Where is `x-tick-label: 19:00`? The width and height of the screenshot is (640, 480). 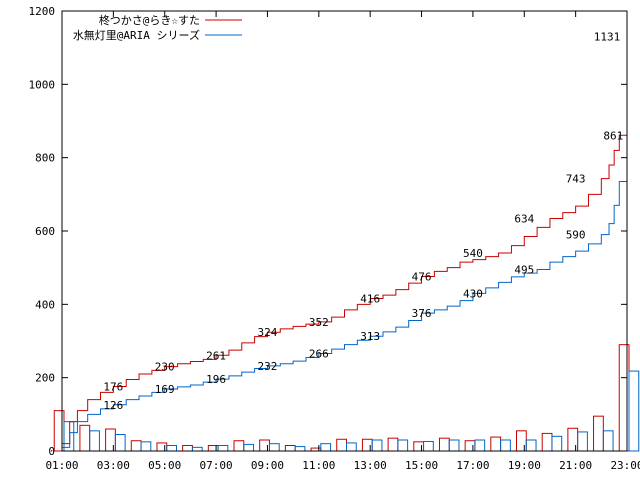
x-tick-label: 19:00 is located at coordinates (524, 465).